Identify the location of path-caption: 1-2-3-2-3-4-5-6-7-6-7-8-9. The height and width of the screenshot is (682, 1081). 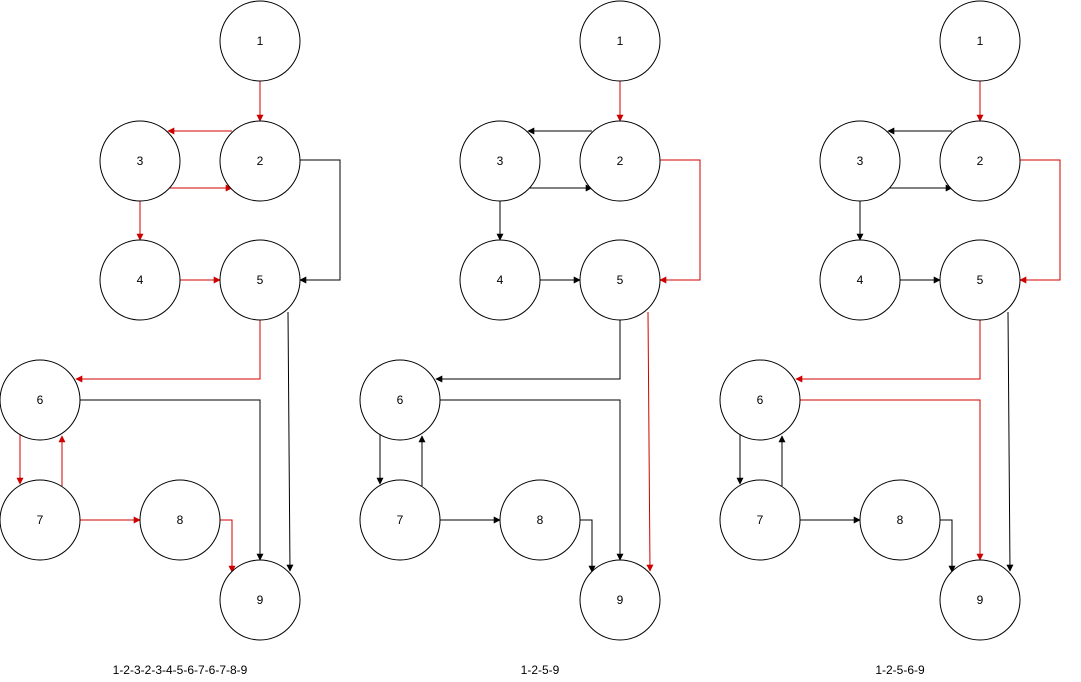
(180, 670).